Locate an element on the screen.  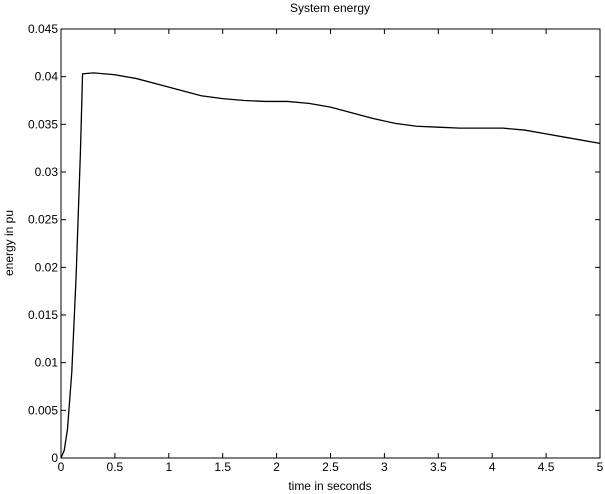
y-axis-label: energy in pu is located at coordinates (9, 243).